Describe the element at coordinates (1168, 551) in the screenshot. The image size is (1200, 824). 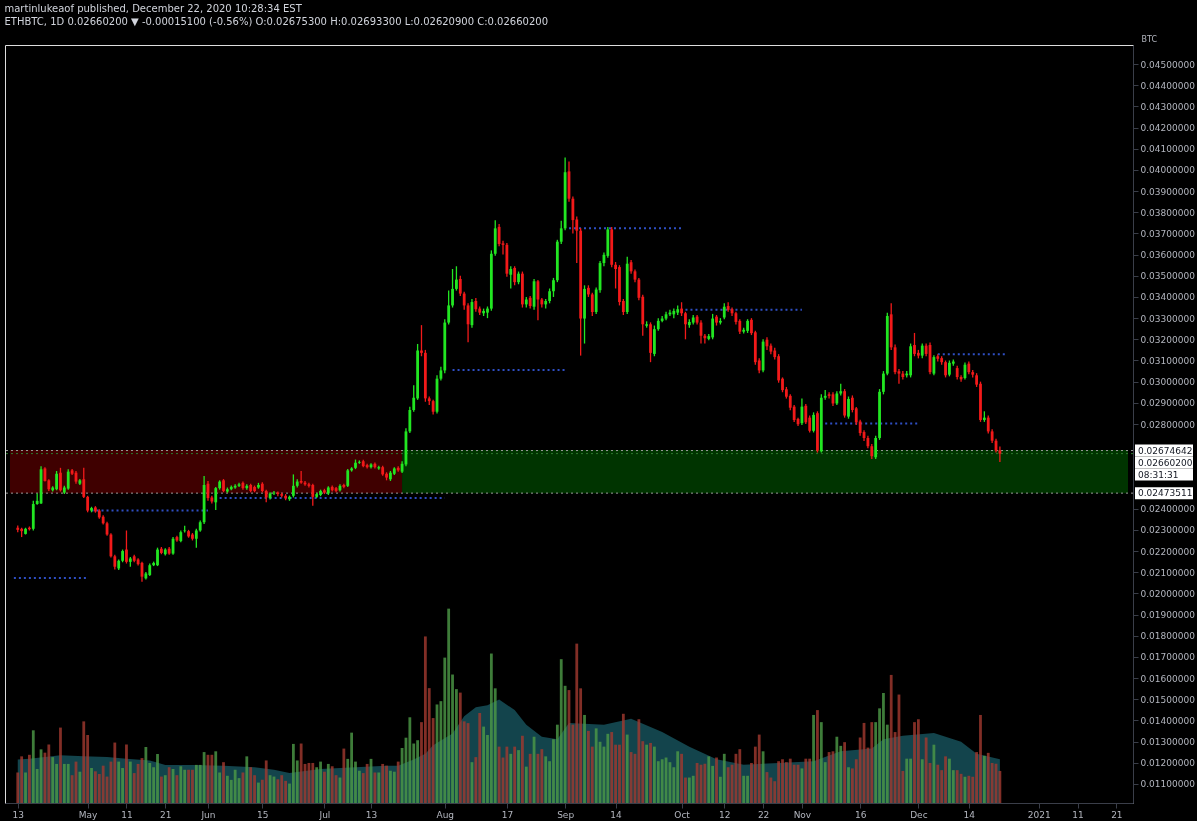
I see `y-tick-label: 0.02200000` at that location.